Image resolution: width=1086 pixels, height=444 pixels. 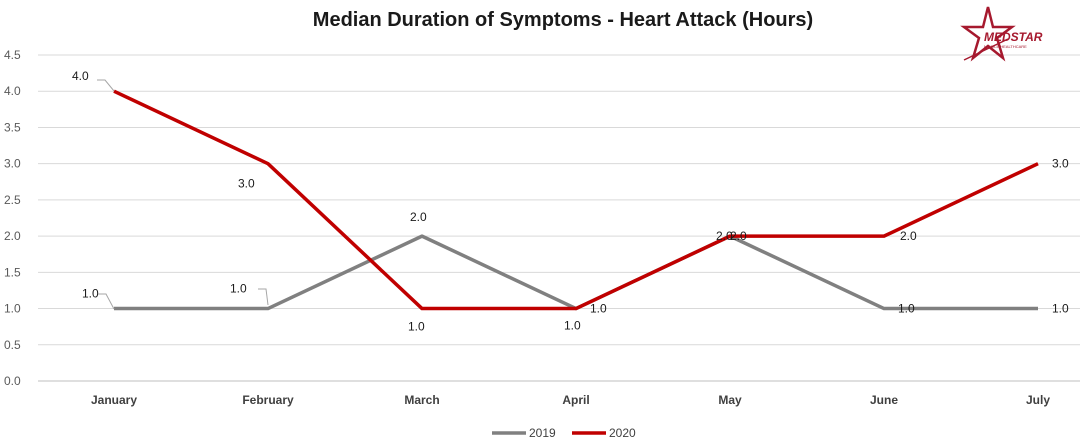 What do you see at coordinates (542, 433) in the screenshot?
I see `legend-label-2019: 2019` at bounding box center [542, 433].